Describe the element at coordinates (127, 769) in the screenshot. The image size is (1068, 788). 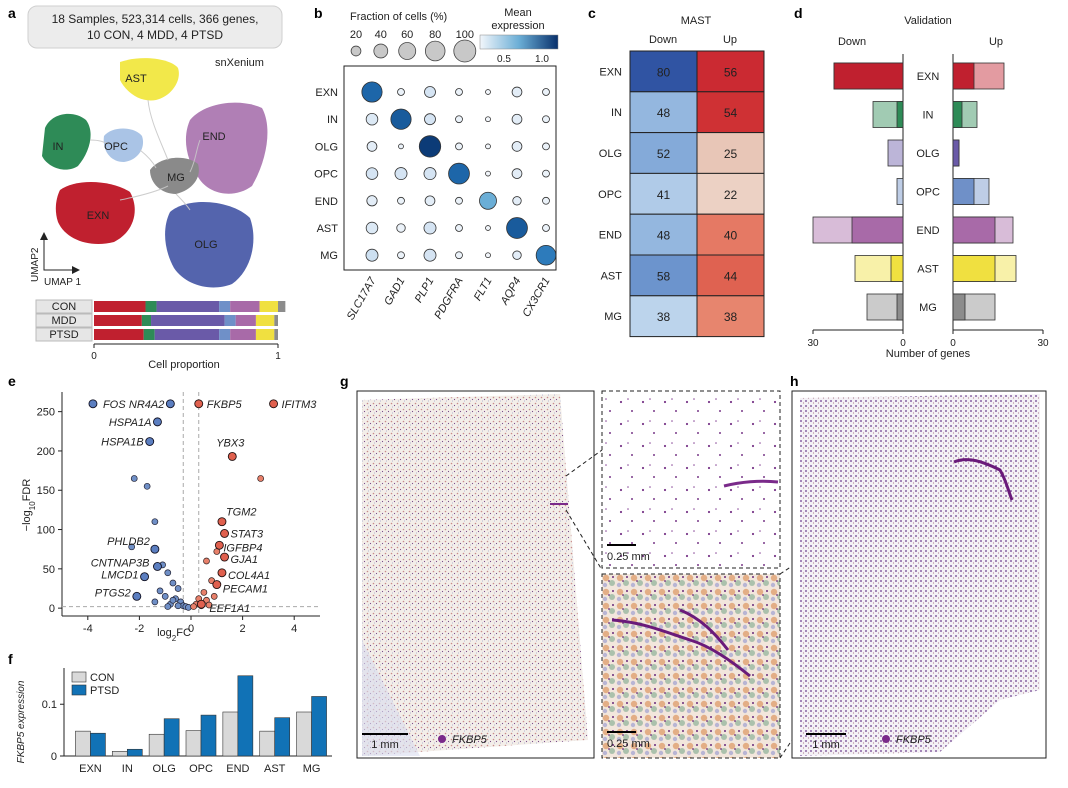
I see `f-category-label: IN` at that location.